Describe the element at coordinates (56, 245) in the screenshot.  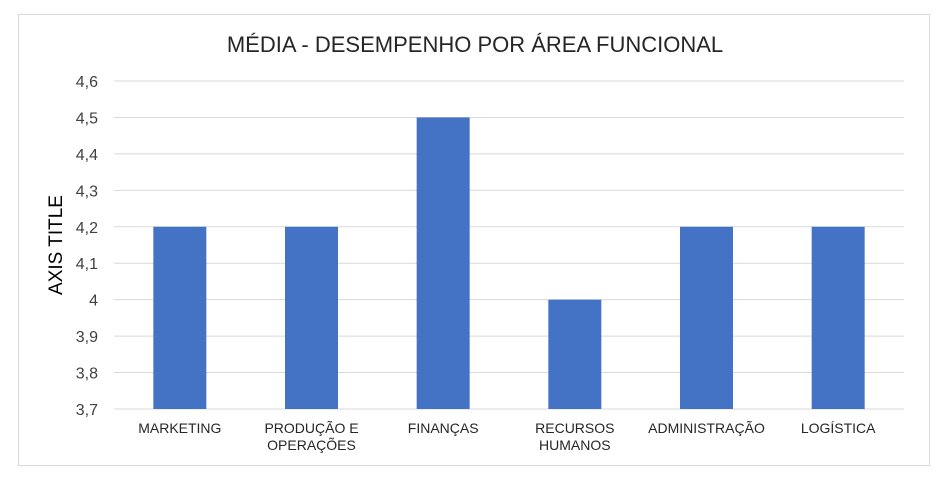
I see `y-axis-title: AXIS TITLE` at that location.